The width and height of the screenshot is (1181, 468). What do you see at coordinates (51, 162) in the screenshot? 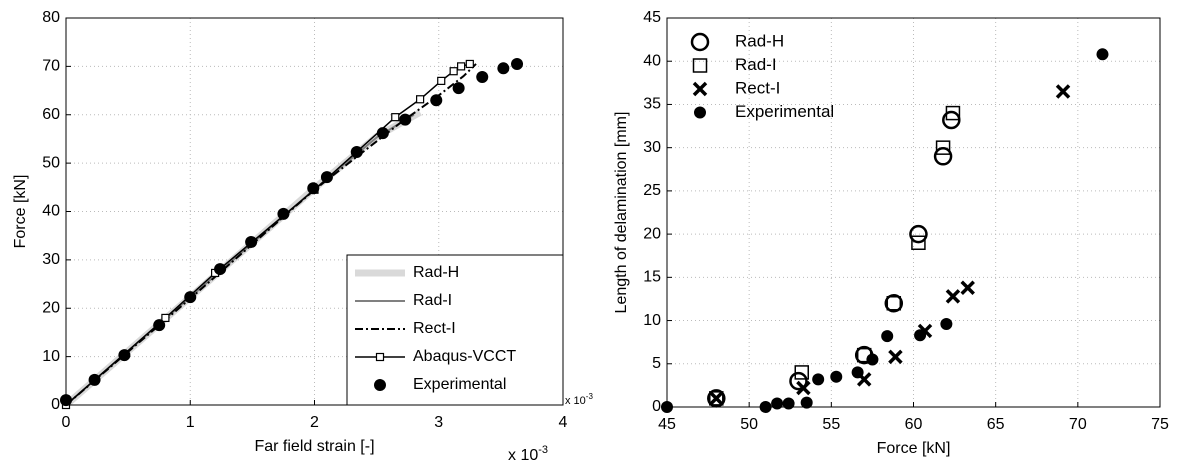
I see `y-tick-label: 50` at bounding box center [51, 162].